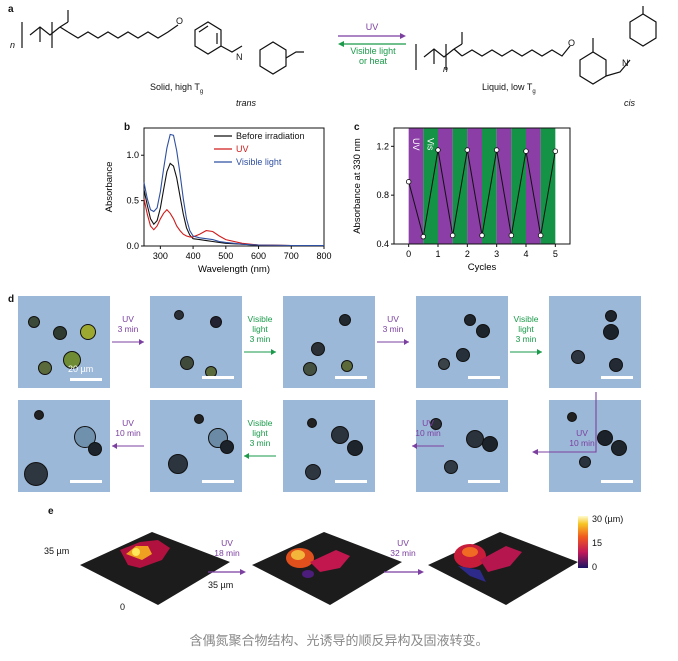 The height and width of the screenshot is (661, 678). I want to click on x-tick-label-c: 5, so click(555, 254).